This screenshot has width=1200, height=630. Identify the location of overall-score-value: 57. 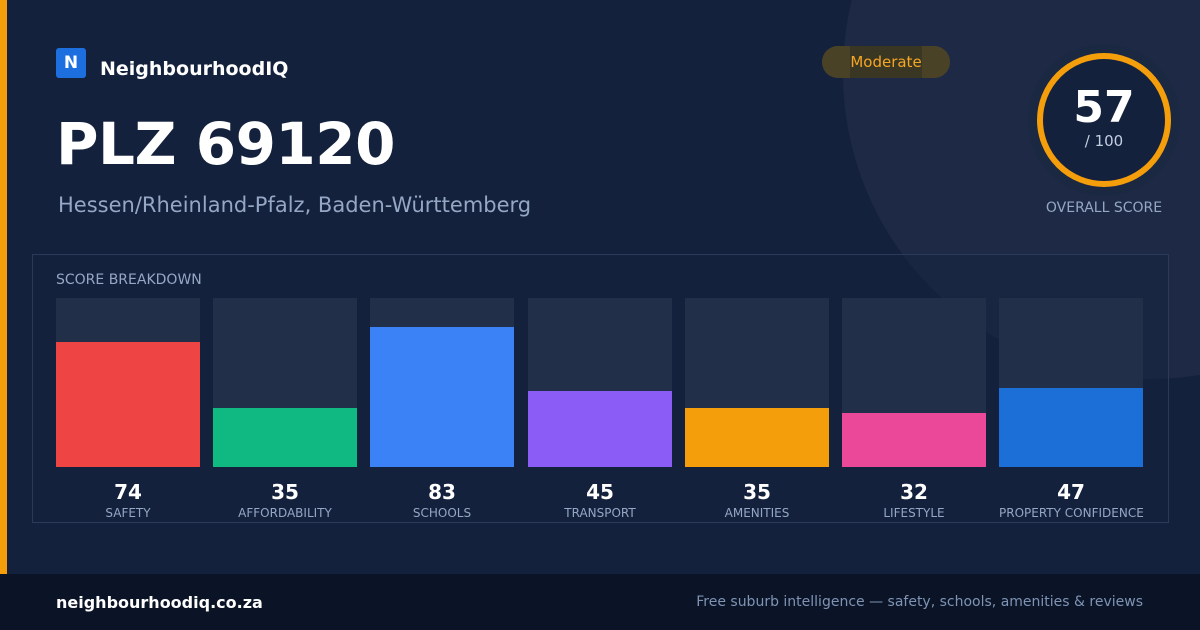
(1104, 107).